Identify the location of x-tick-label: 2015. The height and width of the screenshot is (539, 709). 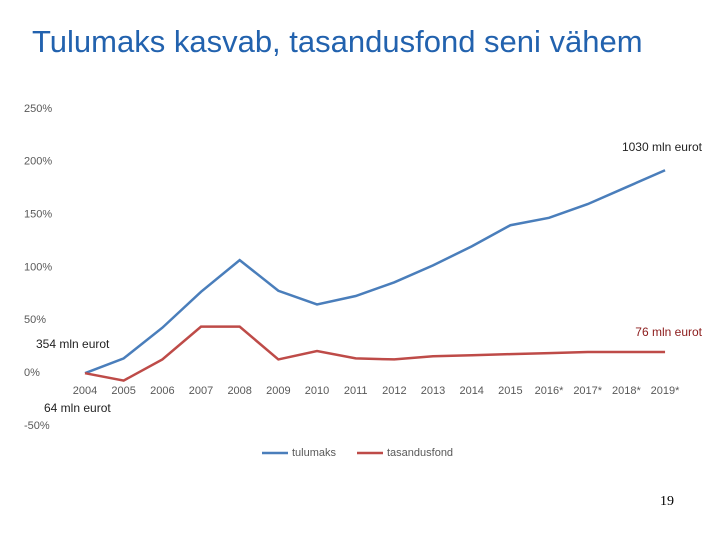
(510, 391).